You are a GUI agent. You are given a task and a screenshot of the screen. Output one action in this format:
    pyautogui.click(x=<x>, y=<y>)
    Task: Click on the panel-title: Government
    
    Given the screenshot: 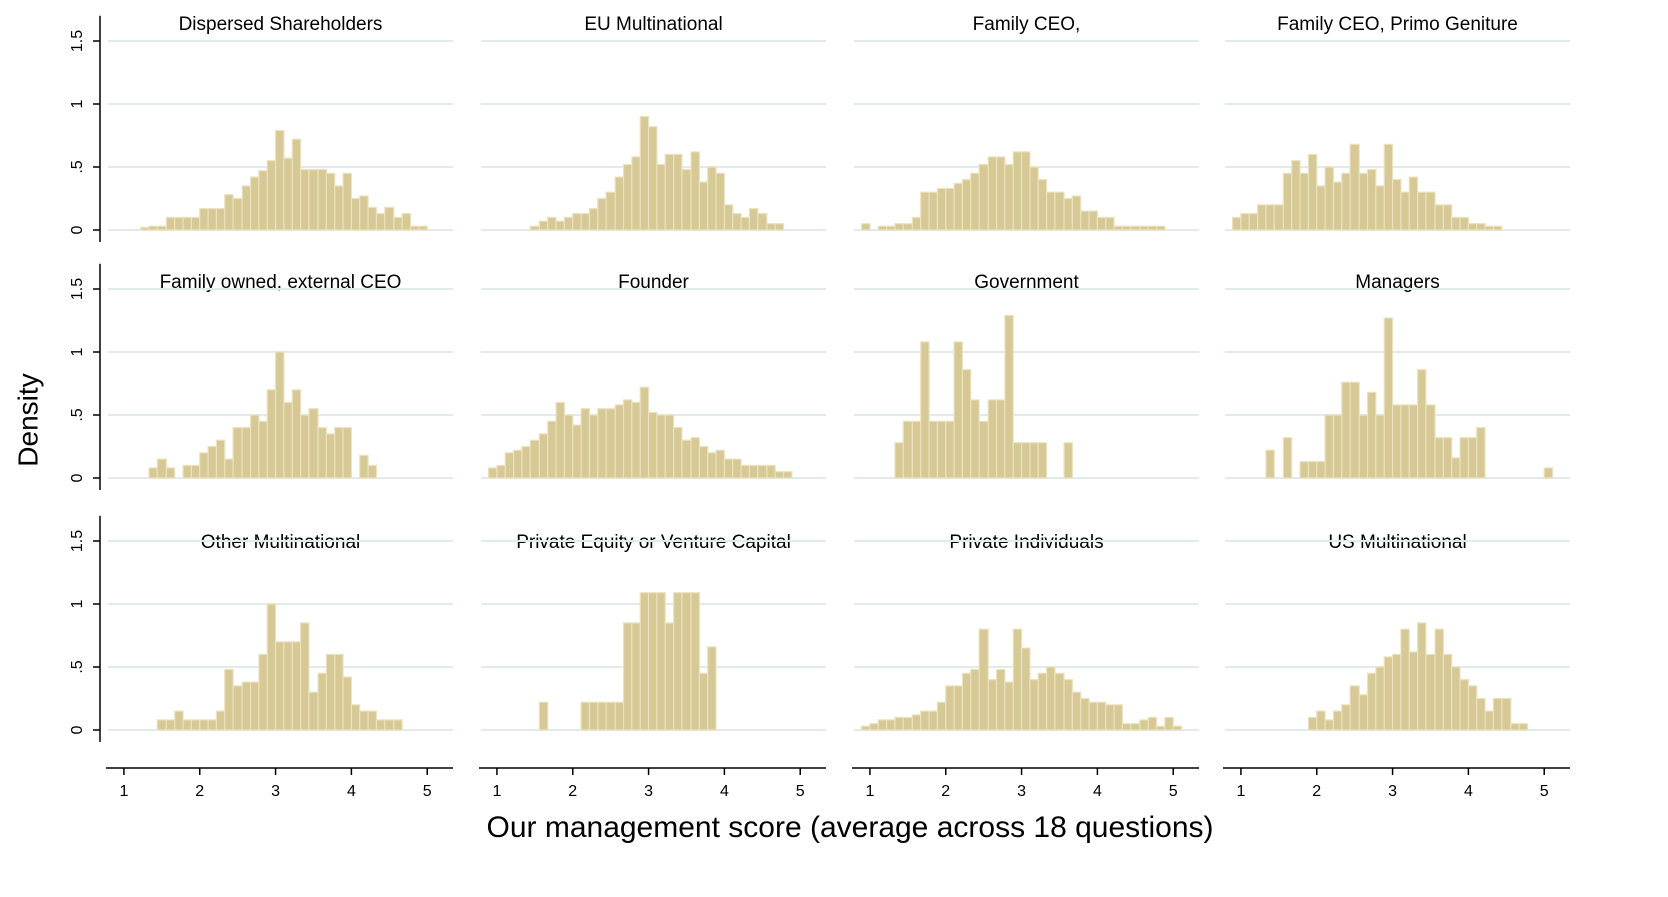 What is the action you would take?
    pyautogui.click(x=1026, y=282)
    